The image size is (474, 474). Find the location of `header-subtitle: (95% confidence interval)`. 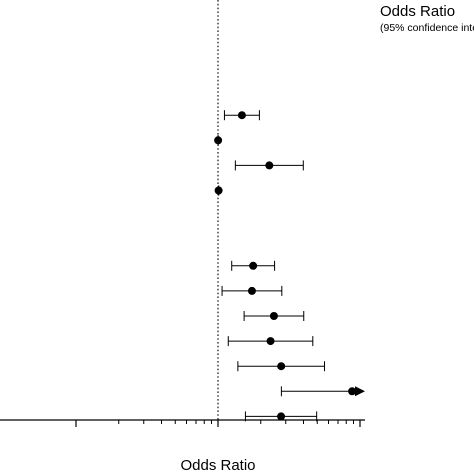

header-subtitle: (95% confidence interval) is located at coordinates (427, 28).